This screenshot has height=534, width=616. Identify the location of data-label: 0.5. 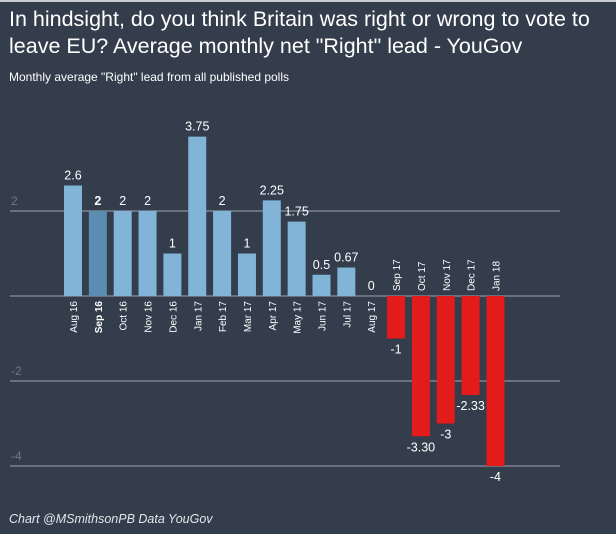
(321, 265).